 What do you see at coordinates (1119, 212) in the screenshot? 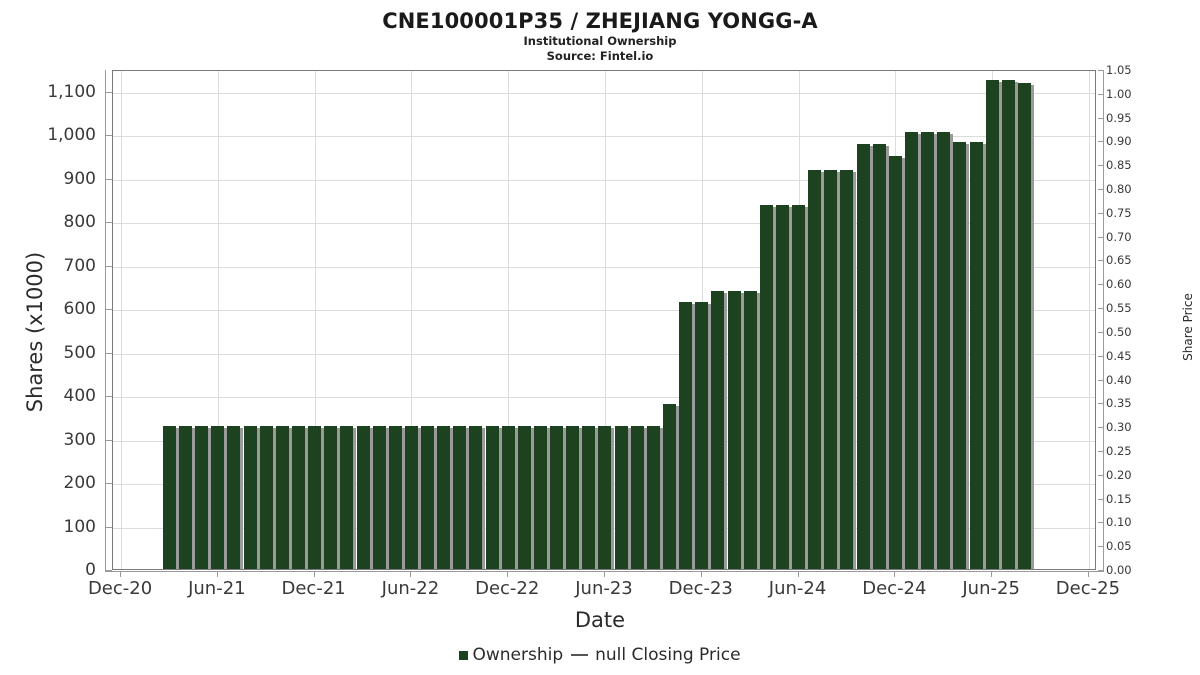
I see `y-tick-label-right: 0.75` at bounding box center [1119, 212].